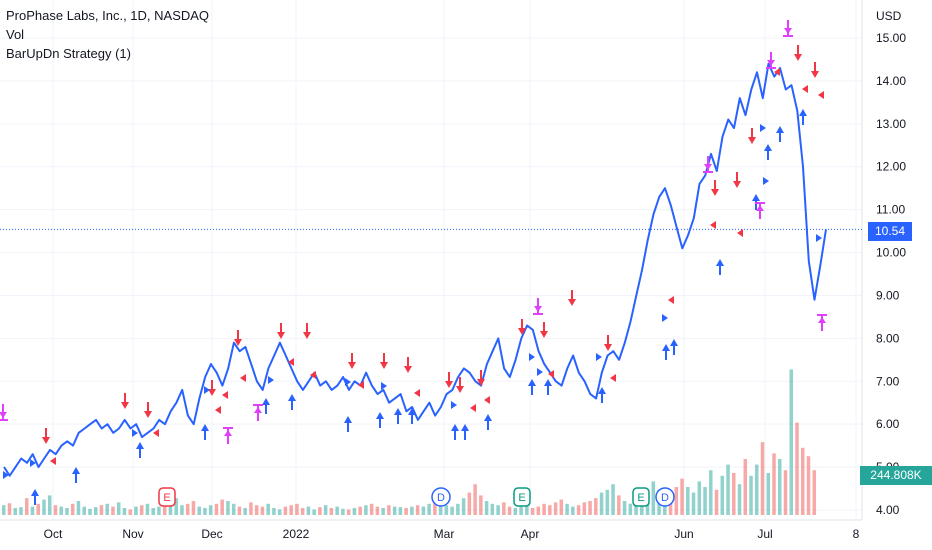 The width and height of the screenshot is (932, 550). I want to click on x-tick-label: Mar, so click(444, 534).